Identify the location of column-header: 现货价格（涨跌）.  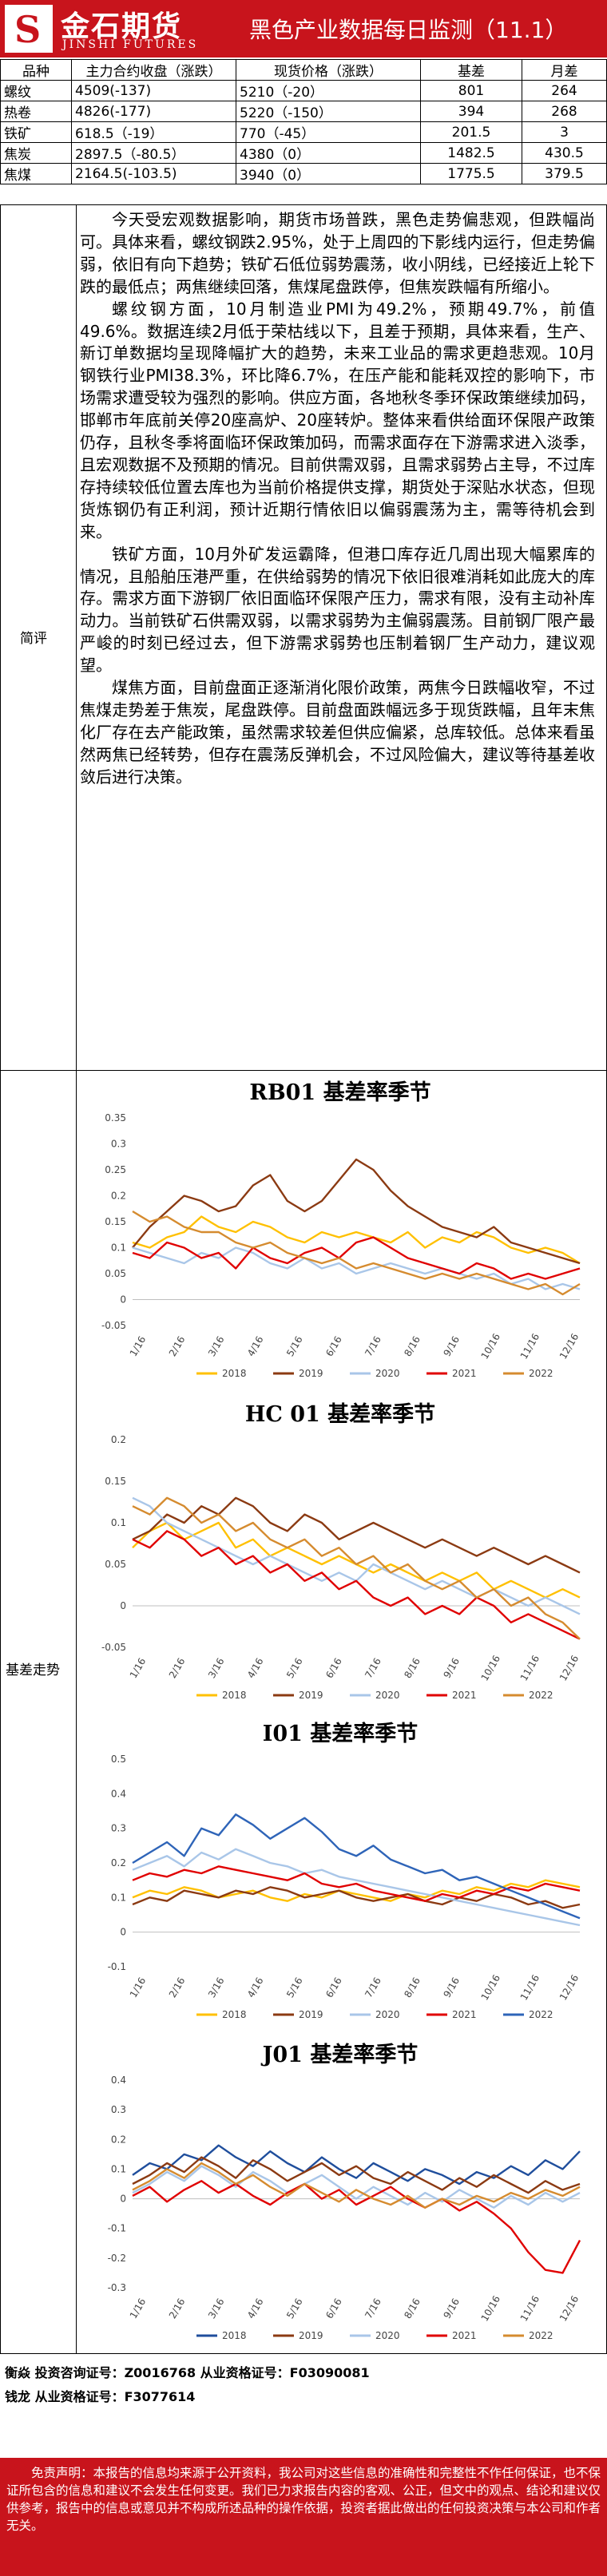
(328, 70).